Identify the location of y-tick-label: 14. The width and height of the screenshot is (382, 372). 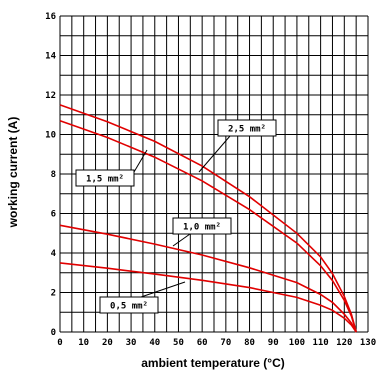
(50, 57).